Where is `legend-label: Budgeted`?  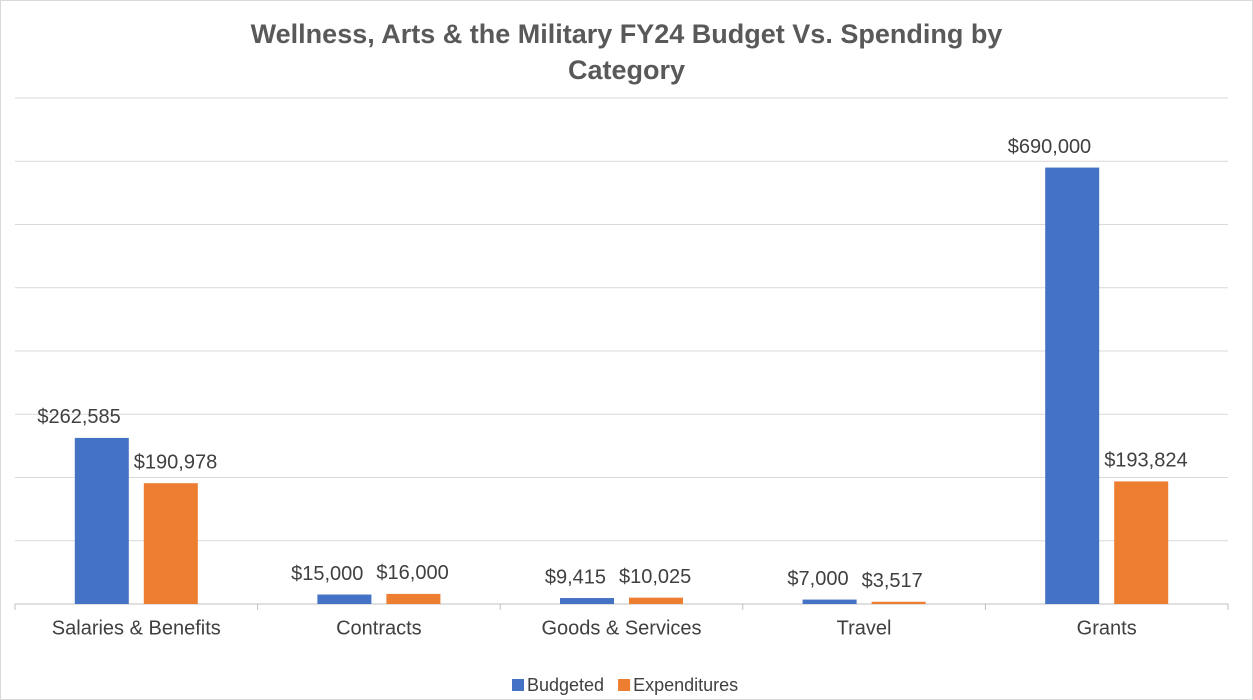
legend-label: Budgeted is located at coordinates (565, 685).